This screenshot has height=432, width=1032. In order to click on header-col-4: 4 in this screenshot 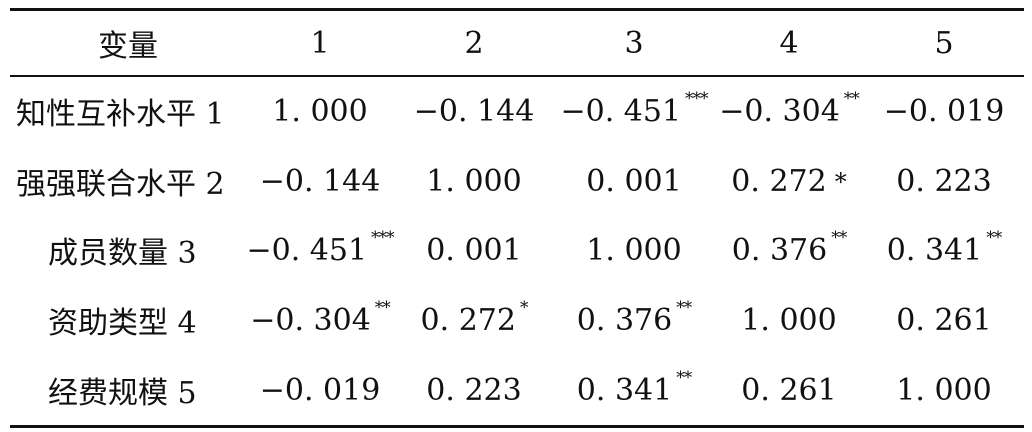, I will do `click(789, 43)`.